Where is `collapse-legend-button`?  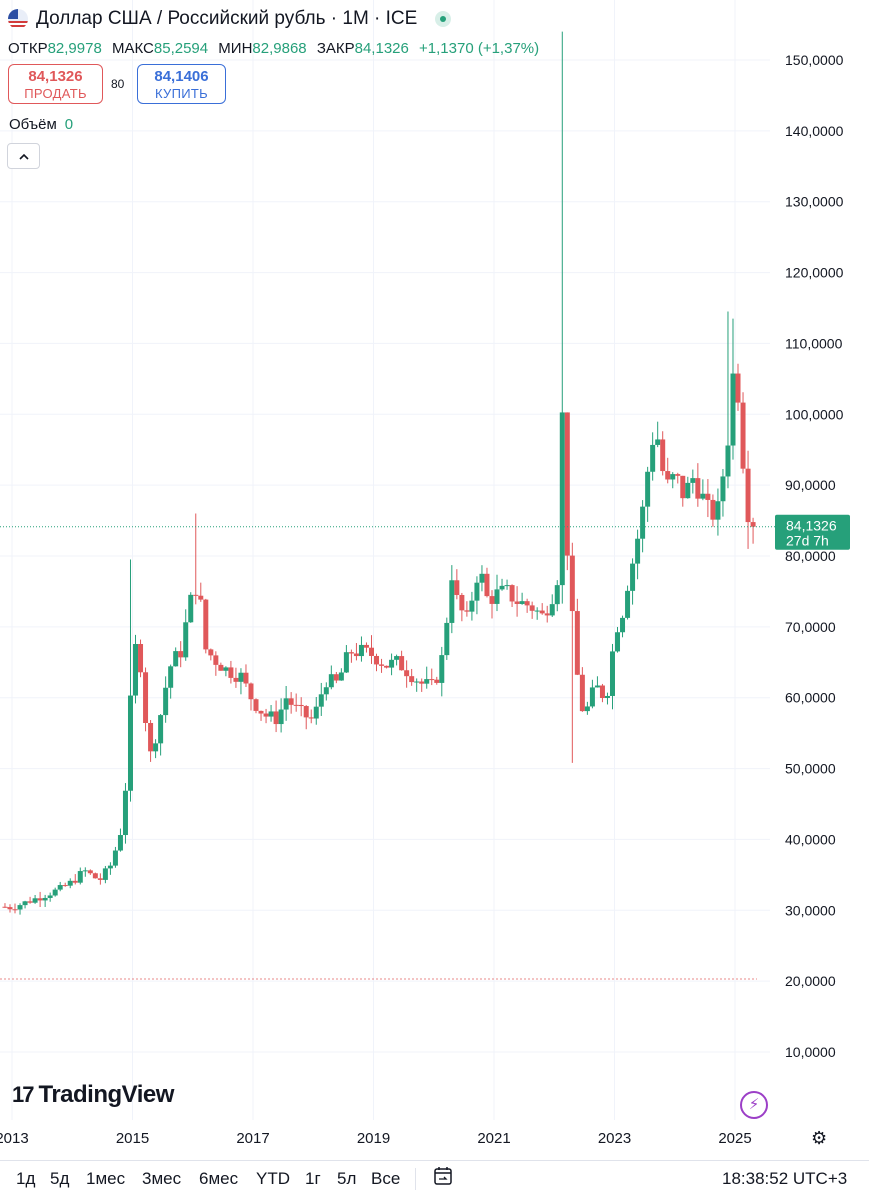
collapse-legend-button is located at coordinates (23, 156).